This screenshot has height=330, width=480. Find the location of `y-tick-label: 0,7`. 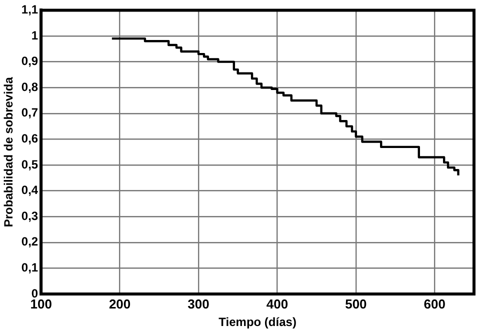

y-tick-label: 0,7 is located at coordinates (29, 113).